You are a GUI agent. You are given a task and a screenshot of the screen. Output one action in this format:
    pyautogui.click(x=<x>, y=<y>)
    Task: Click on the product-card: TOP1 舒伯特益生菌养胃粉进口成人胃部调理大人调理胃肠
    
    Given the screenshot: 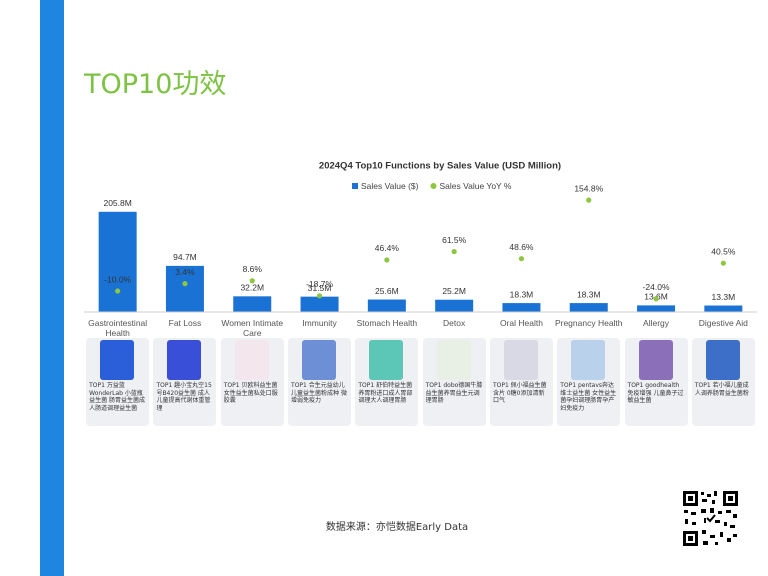 What is the action you would take?
    pyautogui.click(x=387, y=382)
    